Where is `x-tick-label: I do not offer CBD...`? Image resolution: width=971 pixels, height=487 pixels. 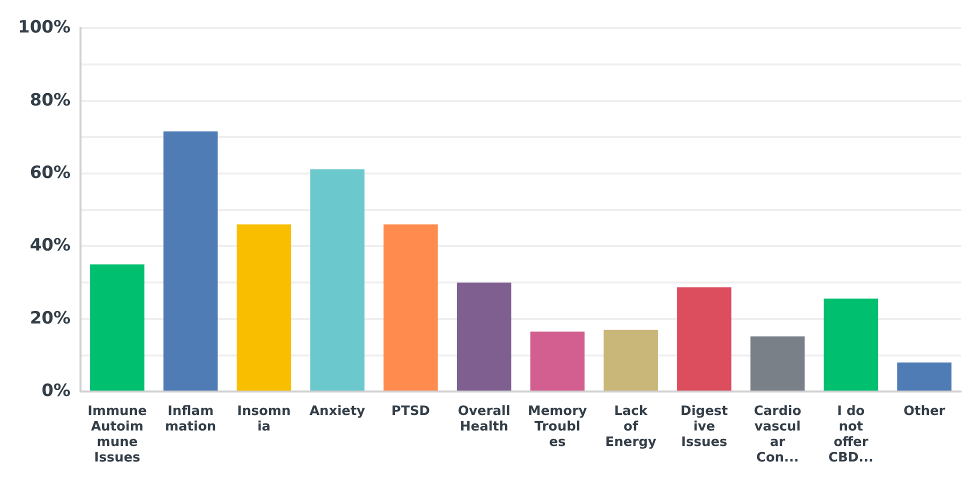 x-tick-label: I do not offer CBD... is located at coordinates (851, 435).